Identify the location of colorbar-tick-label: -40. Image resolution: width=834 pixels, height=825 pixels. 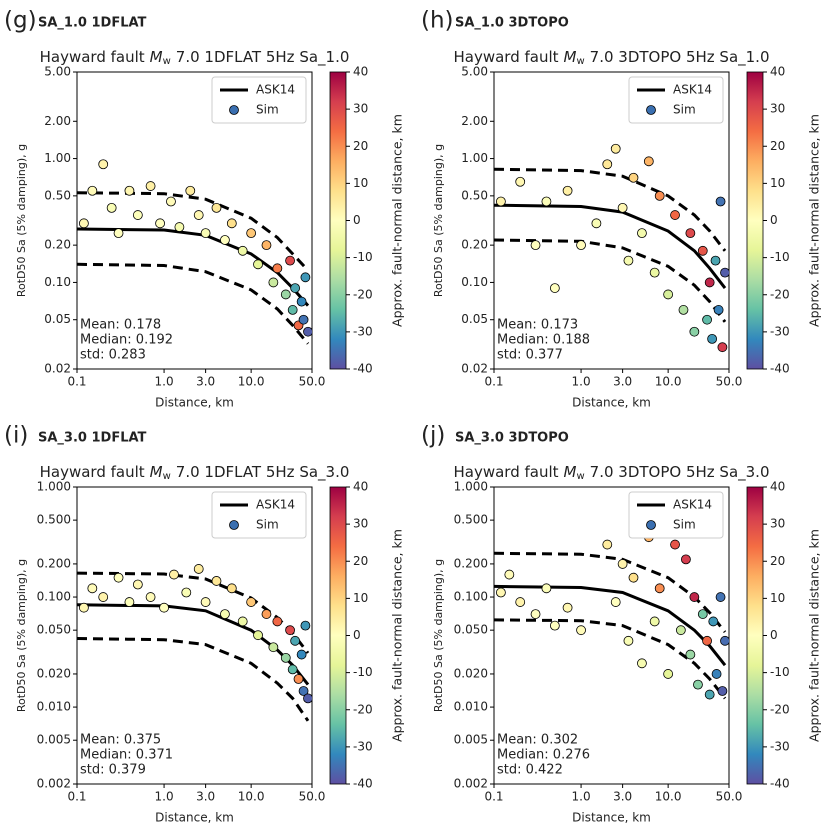
(780, 369).